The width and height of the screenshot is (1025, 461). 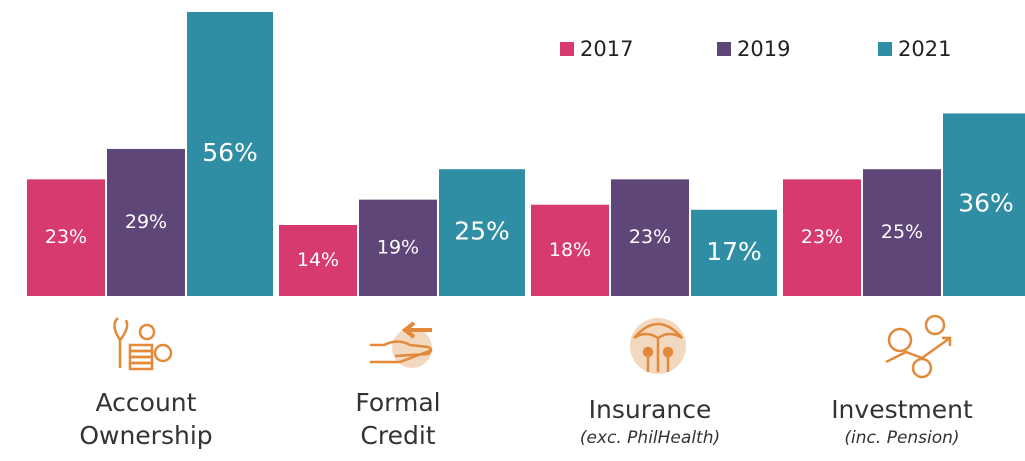 What do you see at coordinates (763, 49) in the screenshot?
I see `legend-label: 2019` at bounding box center [763, 49].